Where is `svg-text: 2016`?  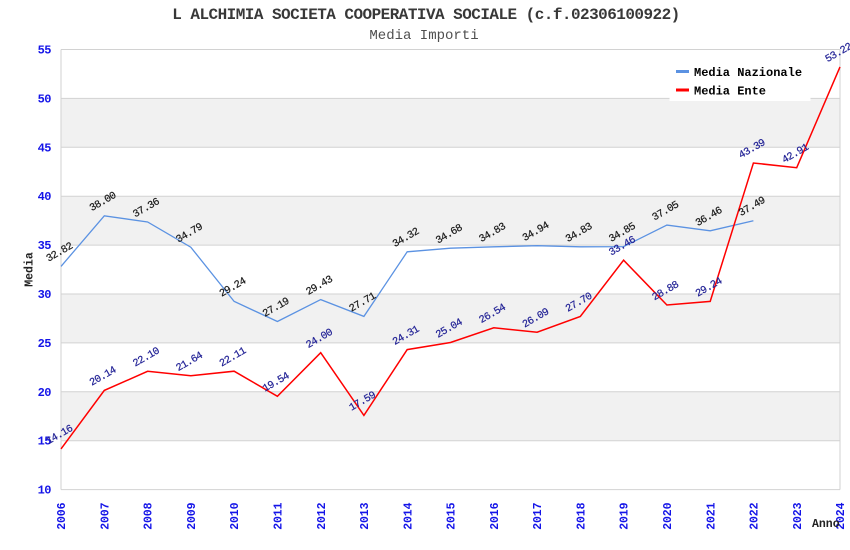 svg-text: 2016 is located at coordinates (495, 515).